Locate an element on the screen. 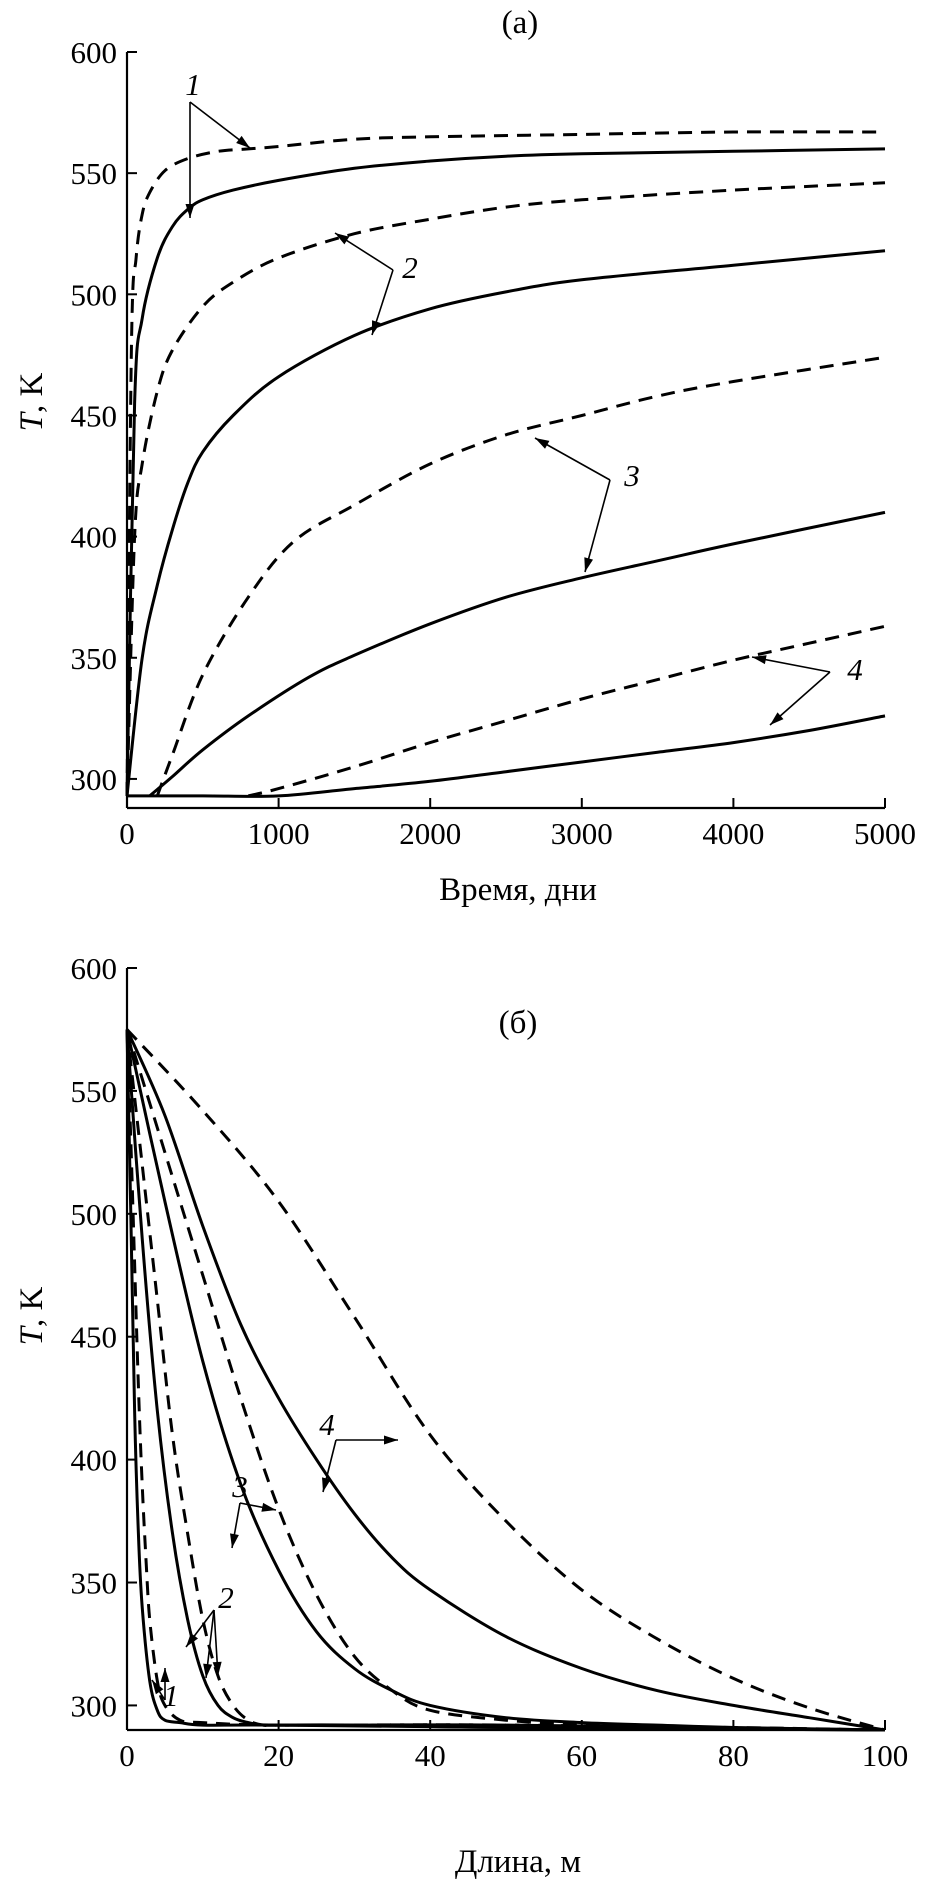  x-tick-label: 2000 is located at coordinates (430, 833).